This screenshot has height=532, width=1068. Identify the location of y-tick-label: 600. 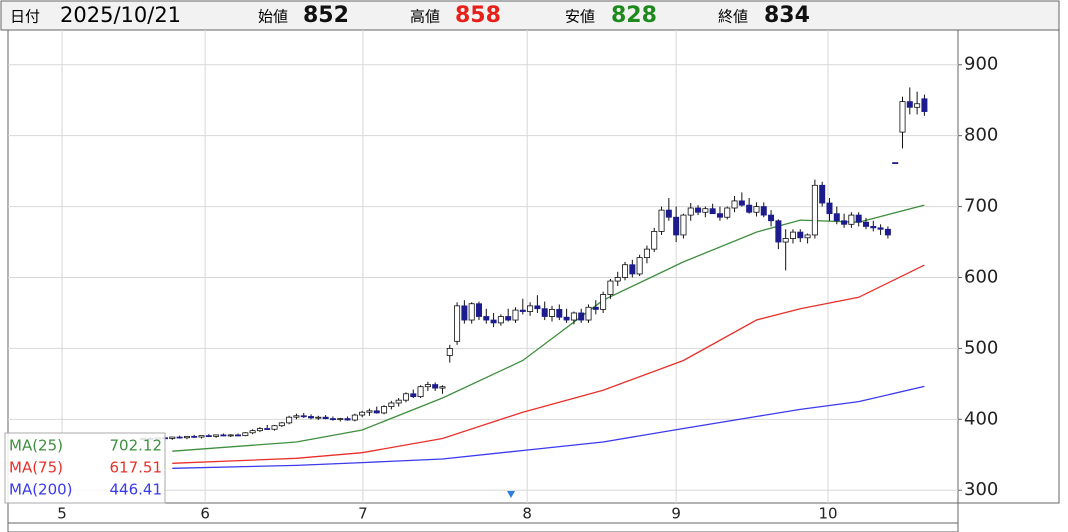
(981, 276).